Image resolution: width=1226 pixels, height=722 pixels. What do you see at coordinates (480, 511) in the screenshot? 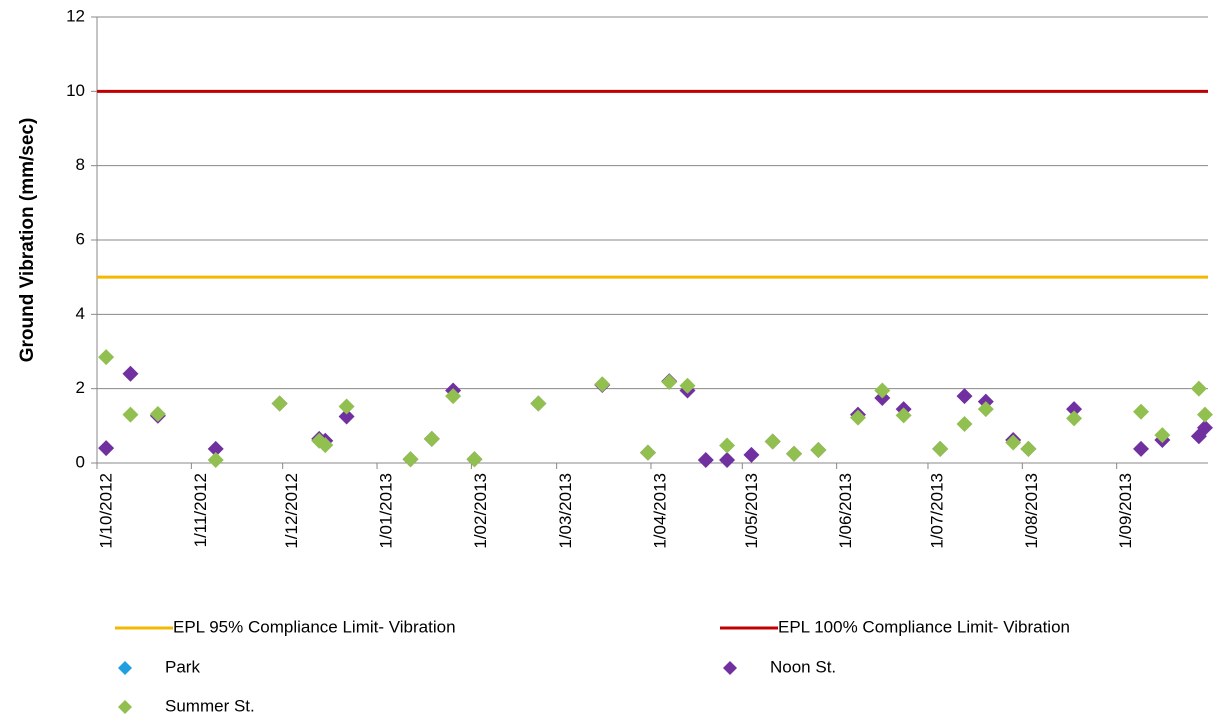
I see `x-tick-label: 1/02/2013` at bounding box center [480, 511].